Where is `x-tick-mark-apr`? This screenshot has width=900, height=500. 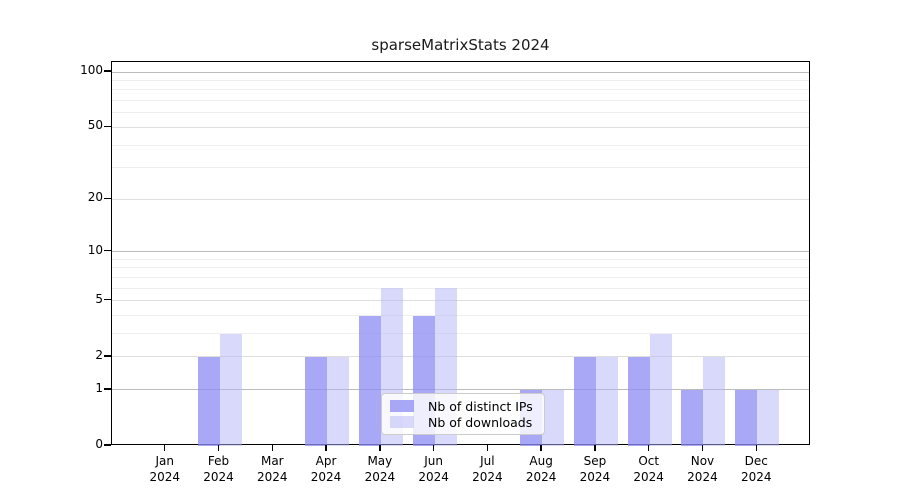 x-tick-mark-apr is located at coordinates (326, 448).